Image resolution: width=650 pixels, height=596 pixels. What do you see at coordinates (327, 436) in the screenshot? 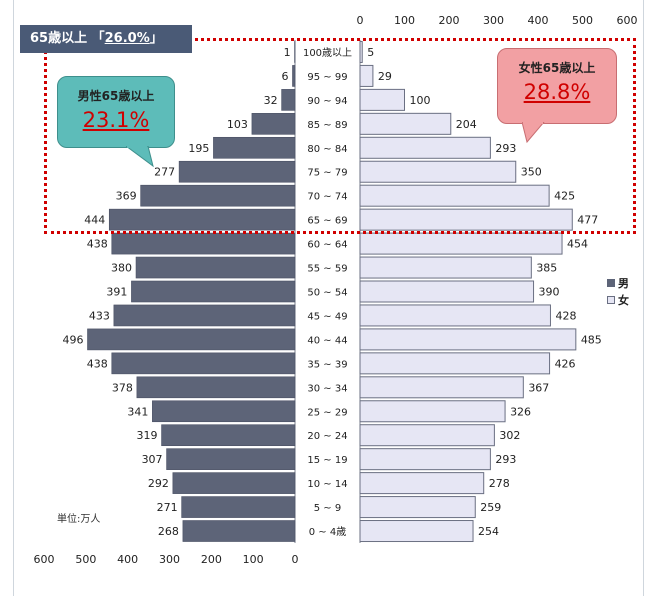
I see `age-group-label: 20 ~ 24` at bounding box center [327, 436].